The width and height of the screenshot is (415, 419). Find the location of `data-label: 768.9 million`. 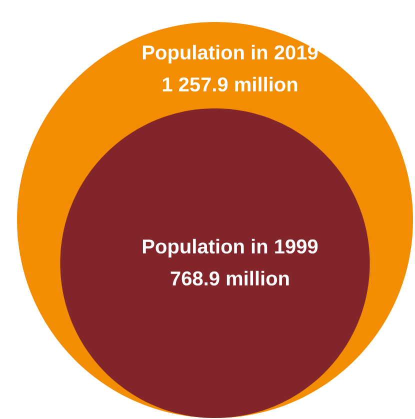

data-label: 768.9 million is located at coordinates (229, 278).